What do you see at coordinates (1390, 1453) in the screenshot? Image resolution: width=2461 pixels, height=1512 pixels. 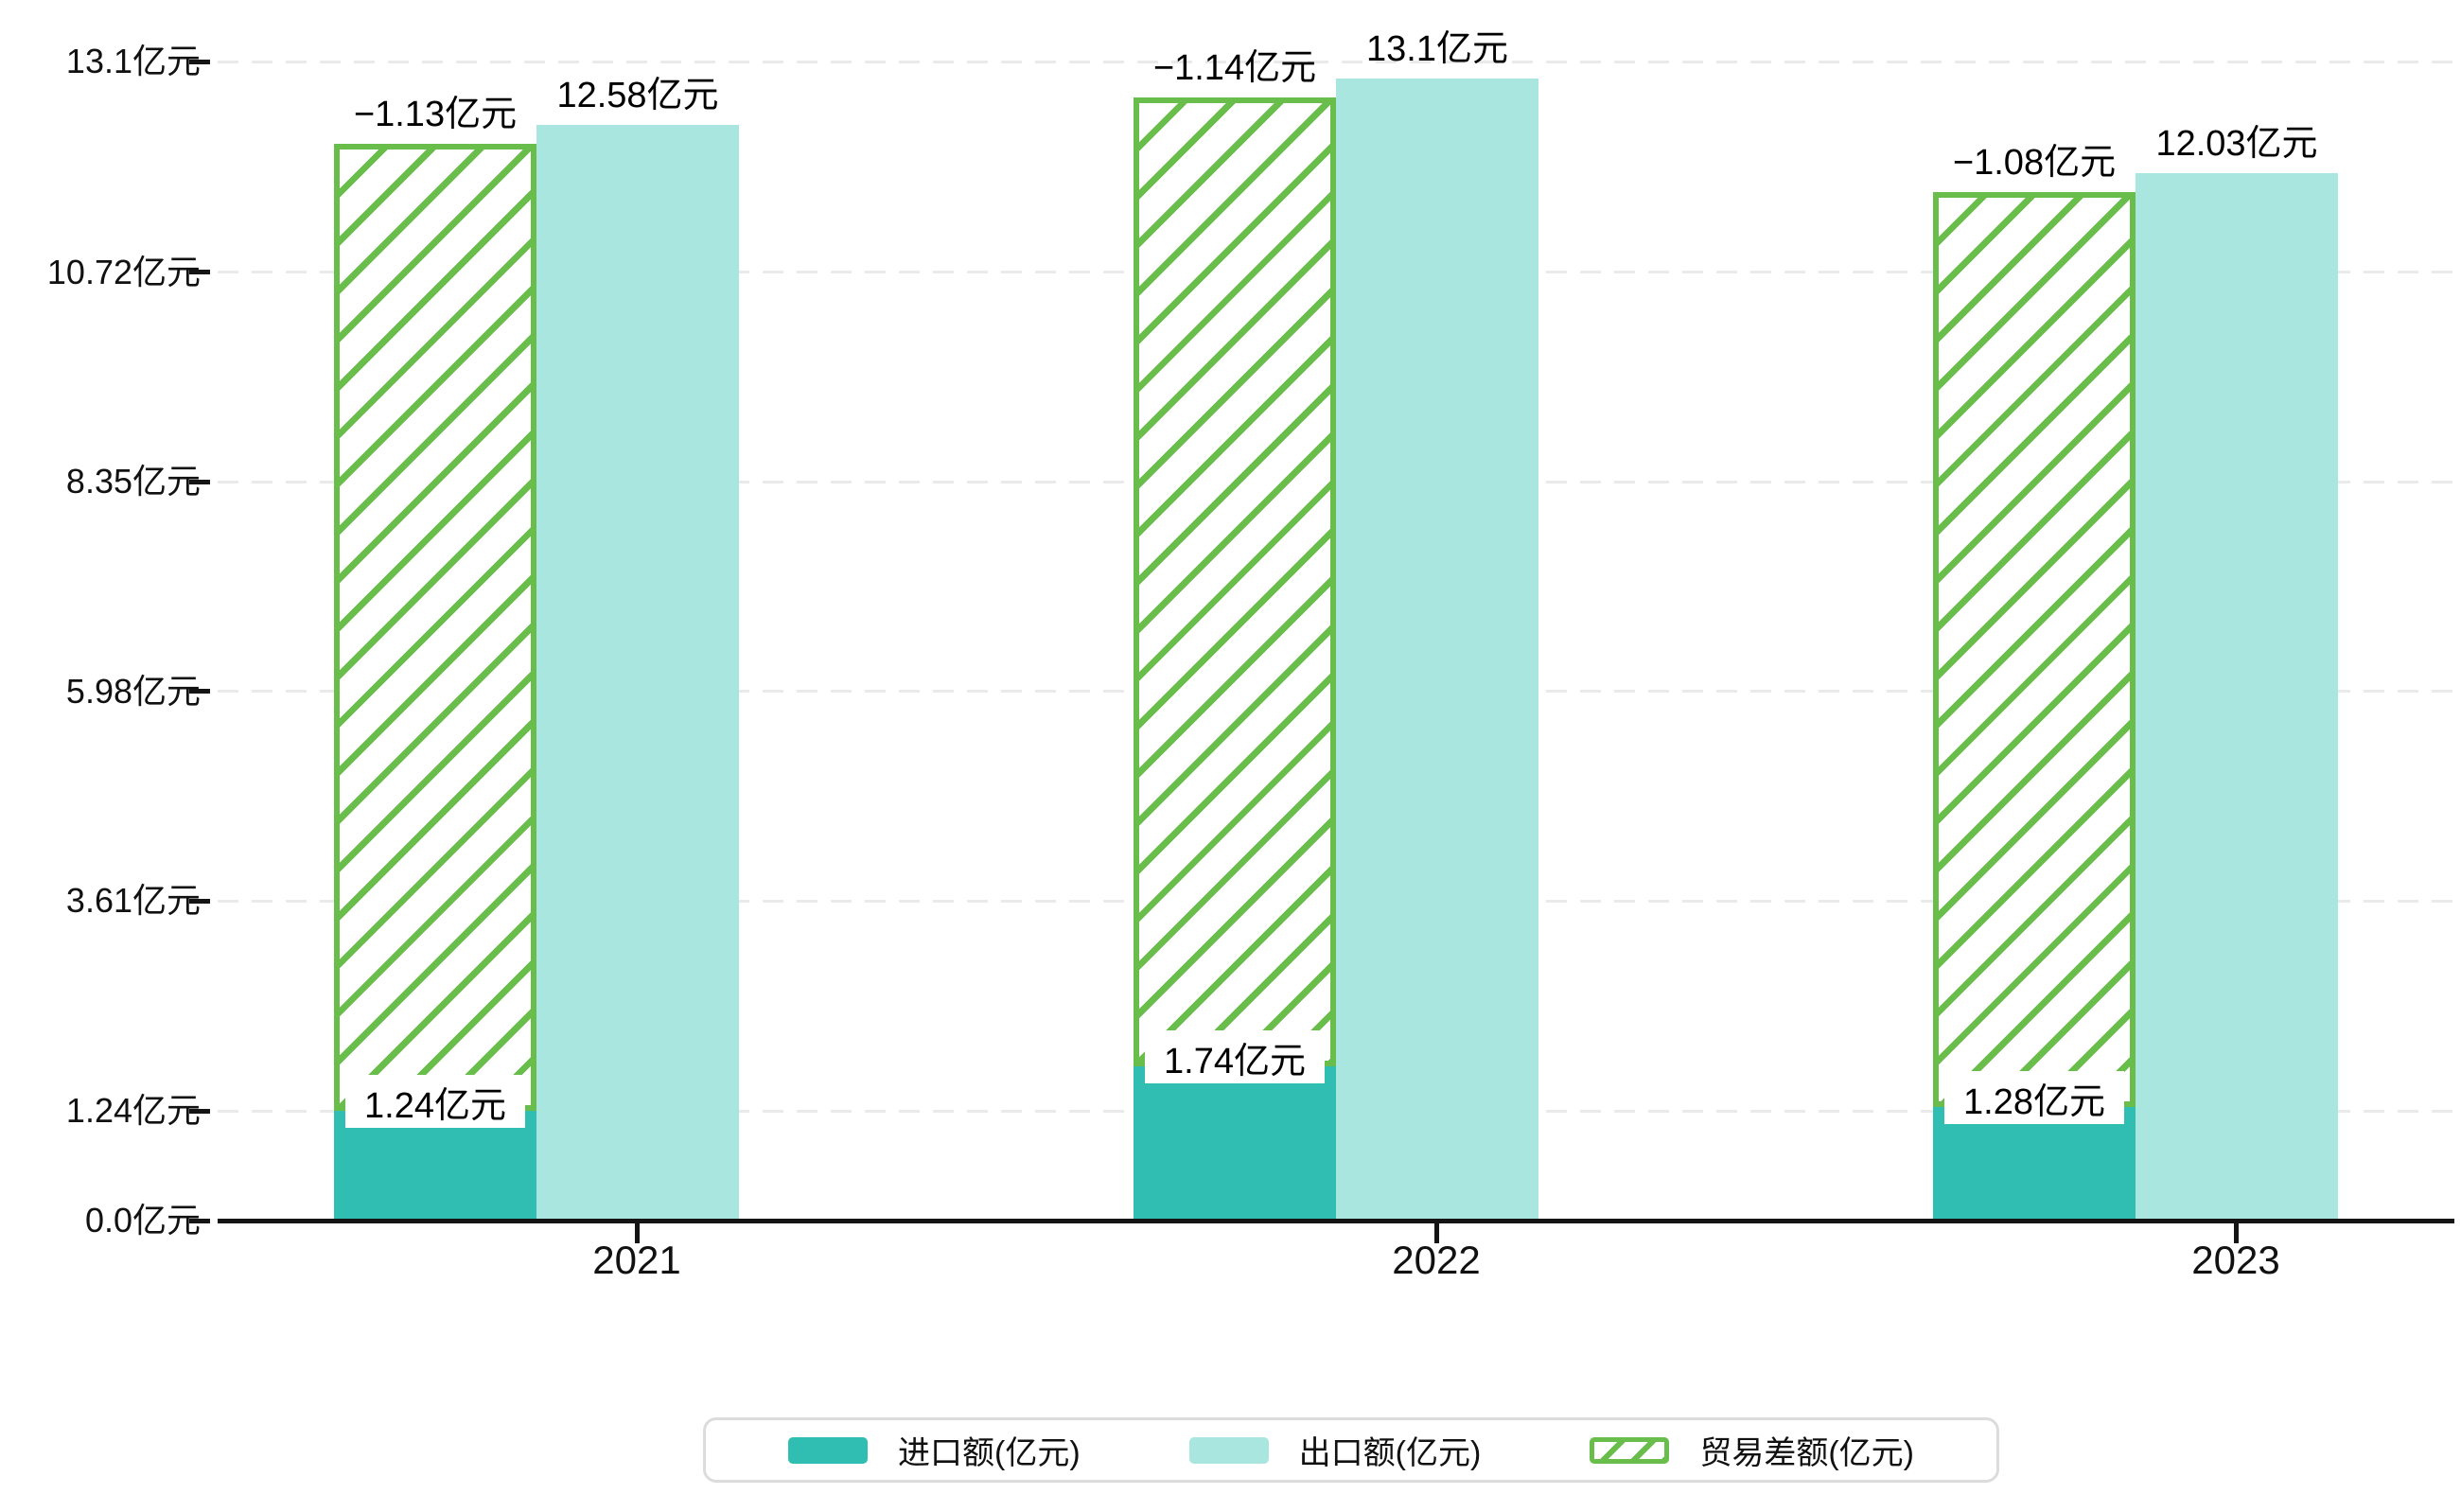 I see `legend-label: 出口额(亿元)` at bounding box center [1390, 1453].